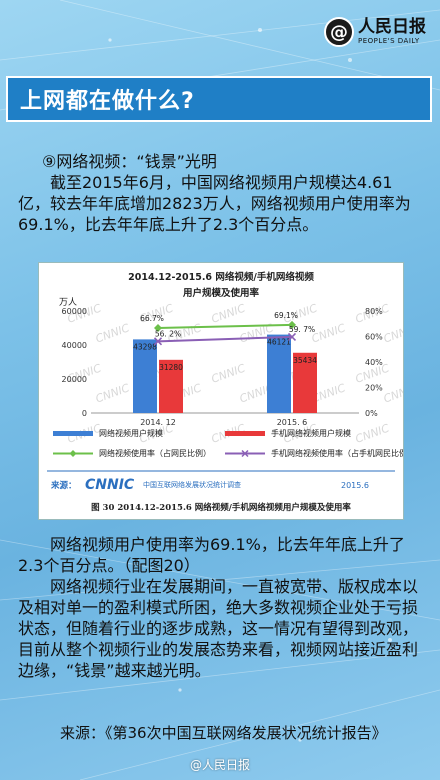  I want to click on bar-data-label: 31280, so click(171, 367).